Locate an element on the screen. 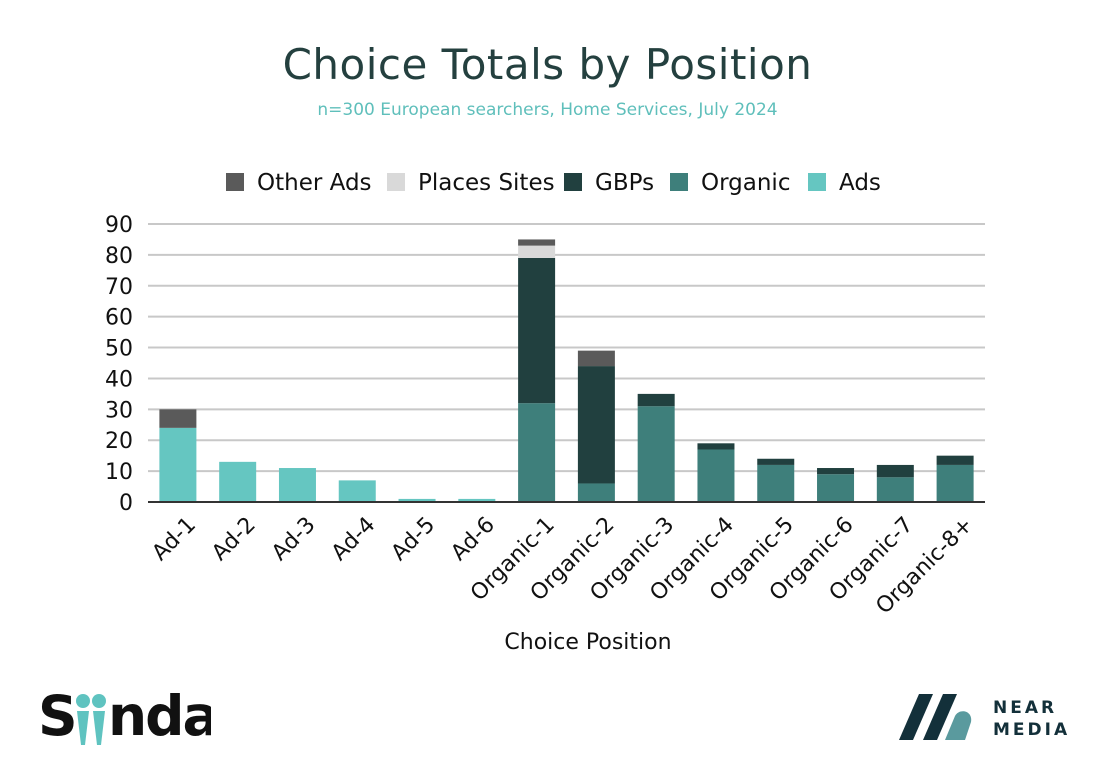 This screenshot has width=1095, height=768. x-tick-label: Ad-1 is located at coordinates (174, 538).